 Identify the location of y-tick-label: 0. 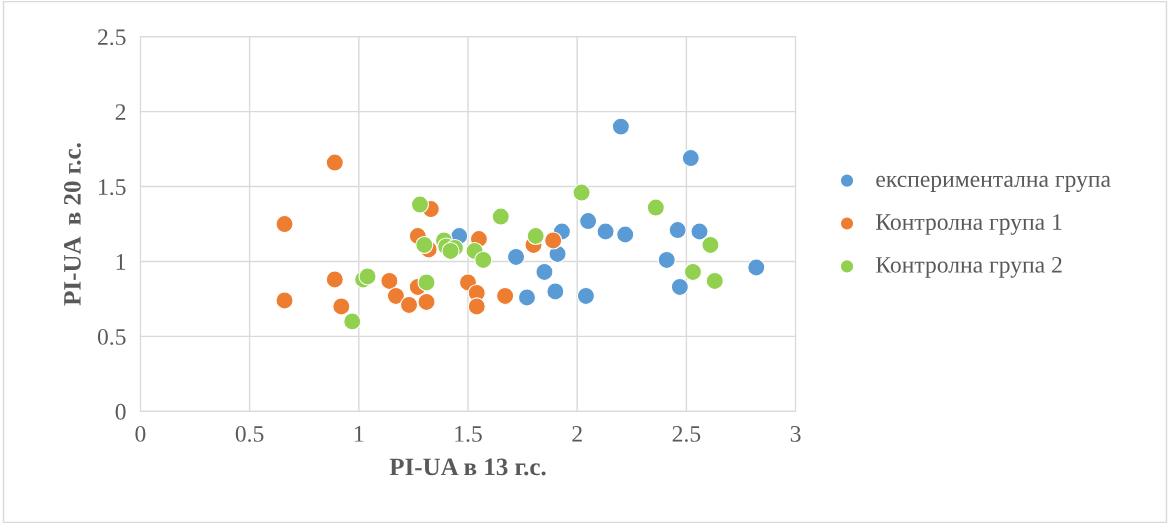
(120, 411).